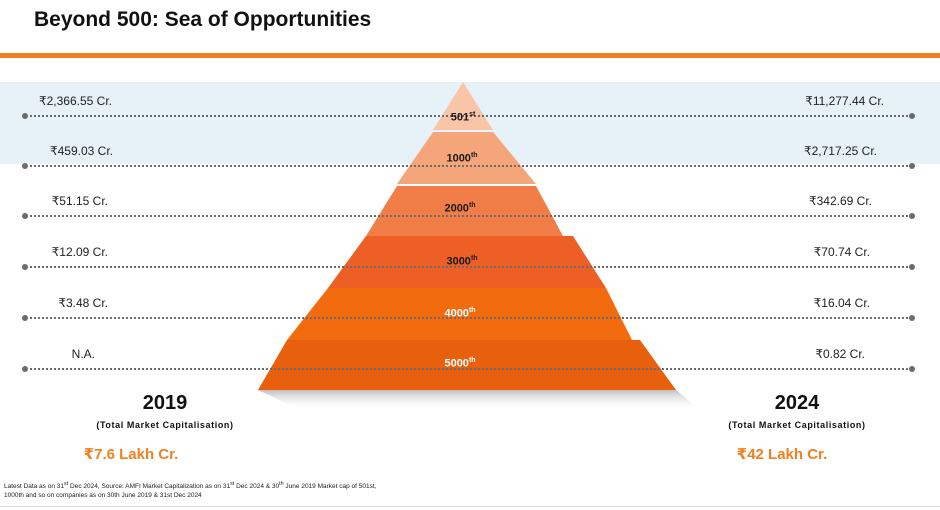 The height and width of the screenshot is (510, 940). Describe the element at coordinates (782, 454) in the screenshot. I see `right-total: ₹42 Lakh Cr.` at that location.